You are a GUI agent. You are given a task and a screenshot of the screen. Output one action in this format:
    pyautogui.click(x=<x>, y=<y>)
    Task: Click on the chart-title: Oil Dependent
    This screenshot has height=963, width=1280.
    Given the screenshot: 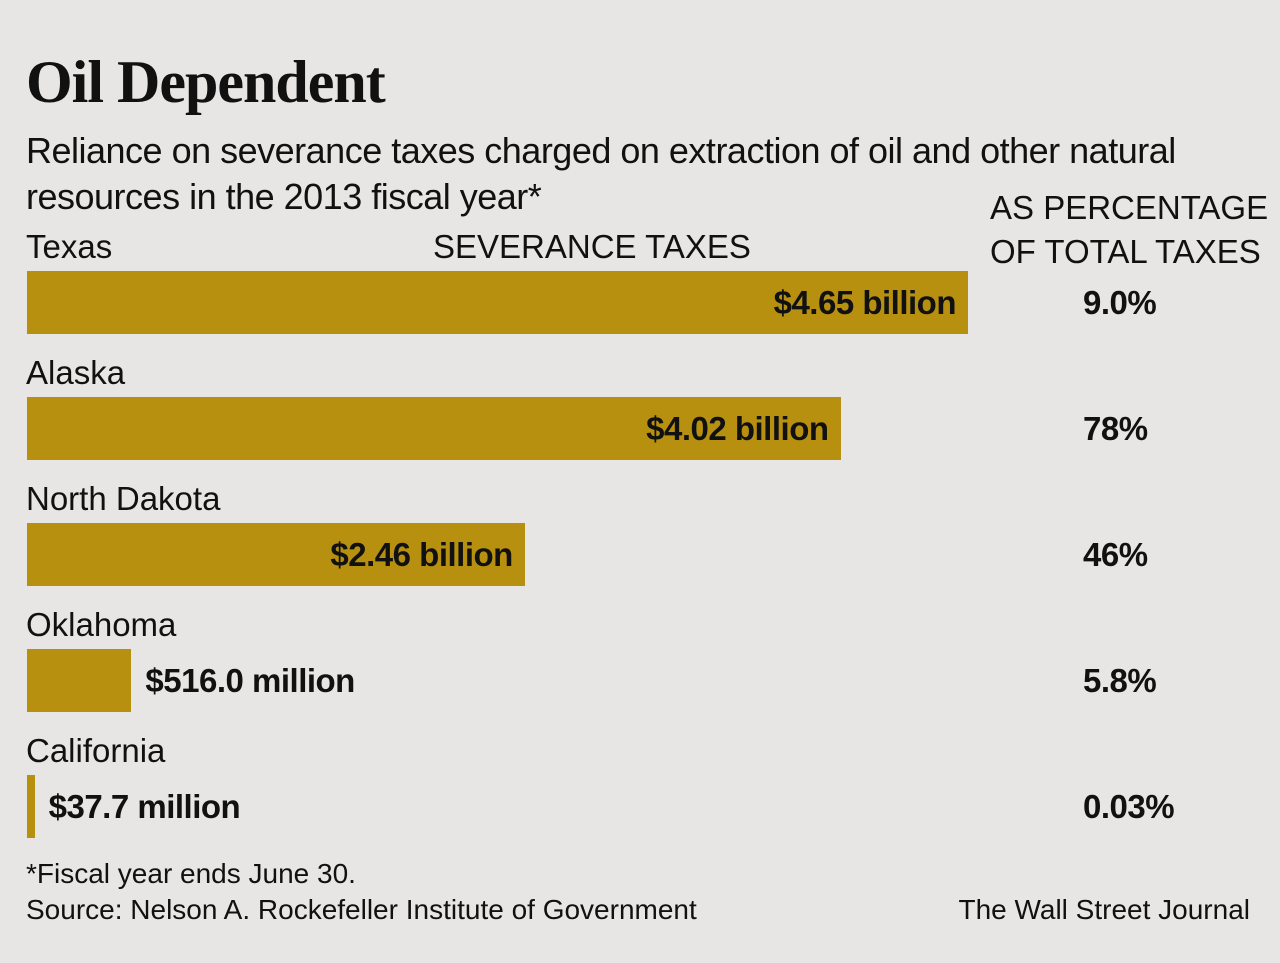 What is the action you would take?
    pyautogui.click(x=206, y=82)
    